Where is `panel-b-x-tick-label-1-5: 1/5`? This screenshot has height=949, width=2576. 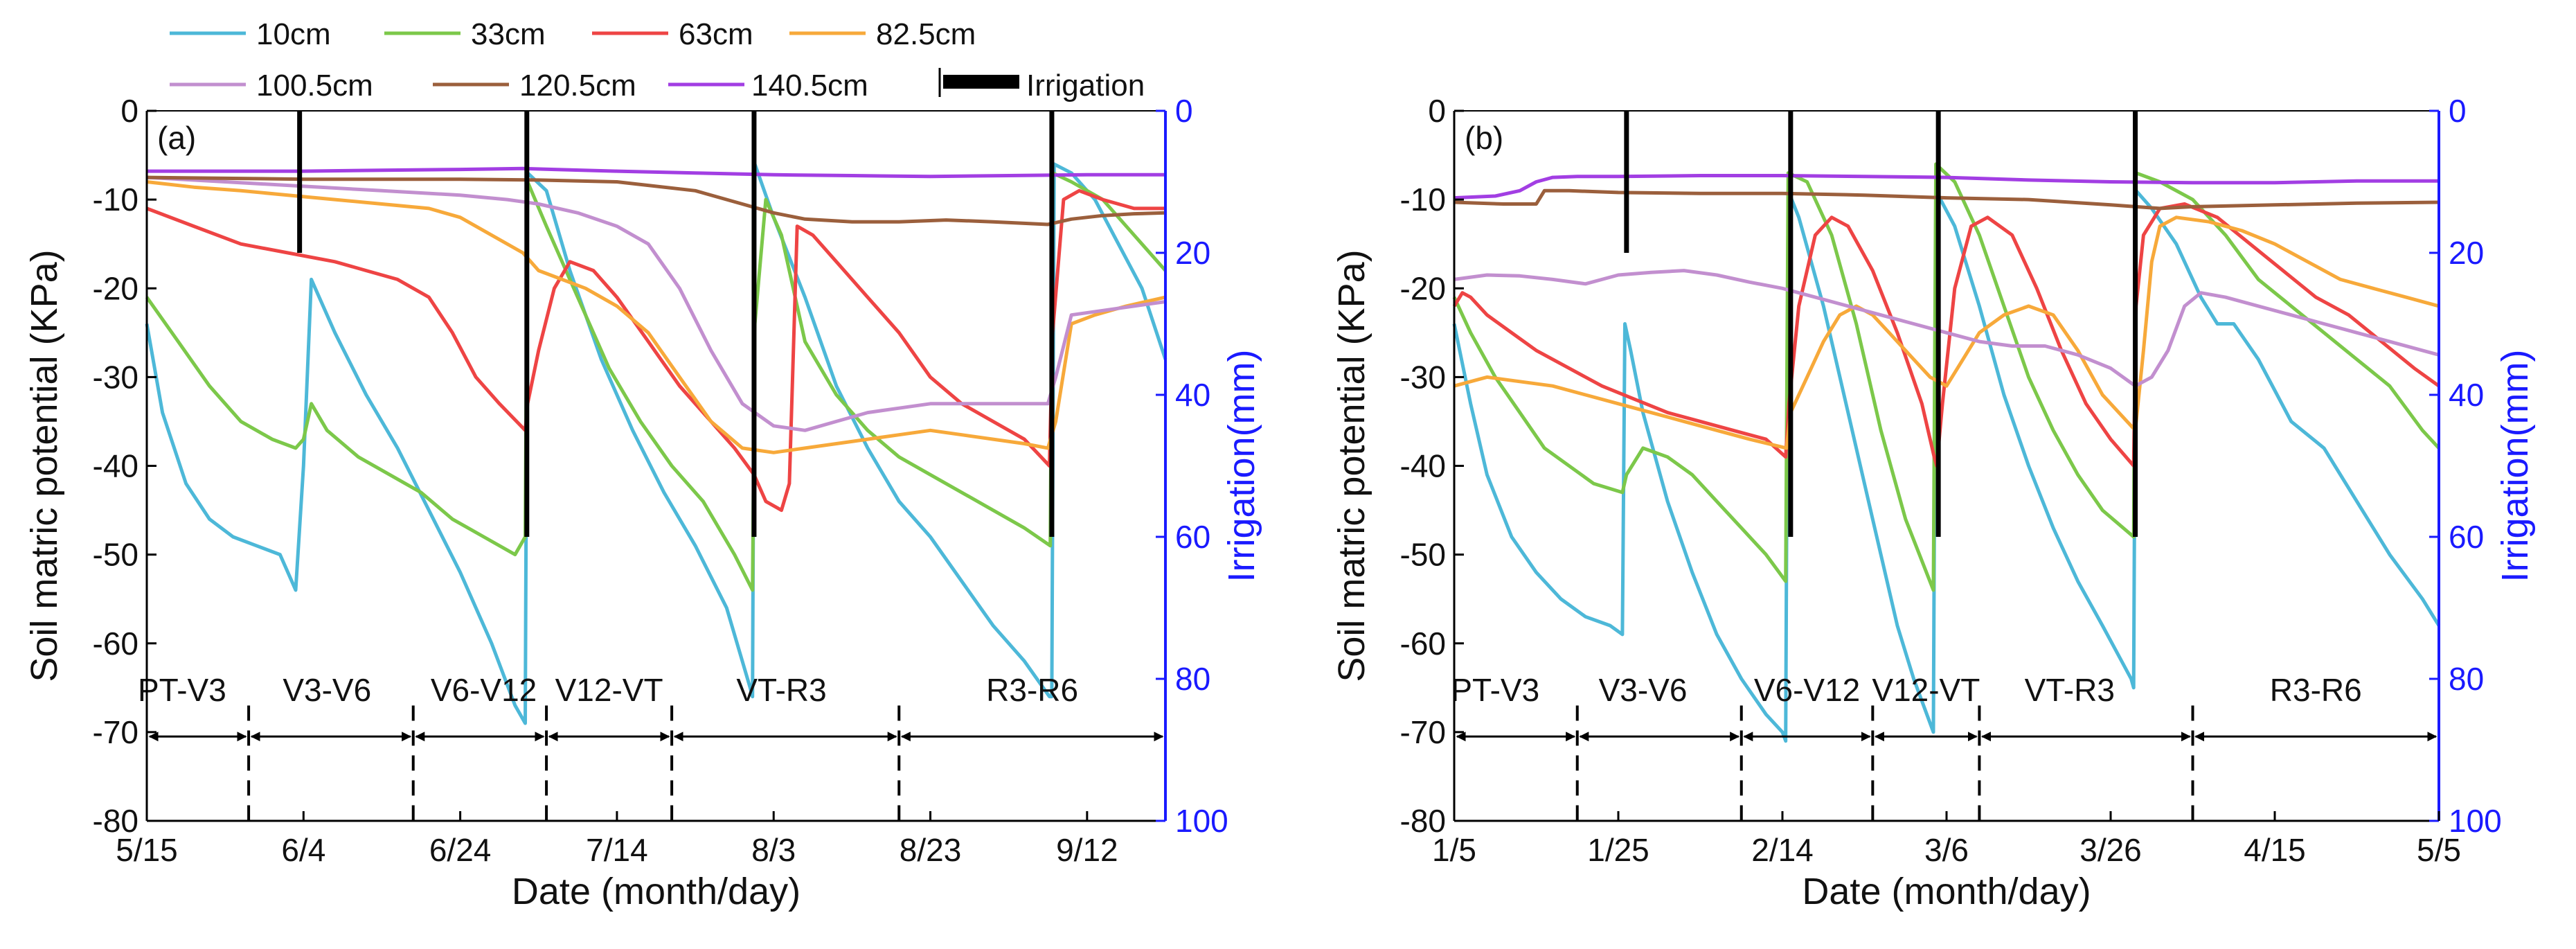 panel-b-x-tick-label-1-5: 1/5 is located at coordinates (1454, 850).